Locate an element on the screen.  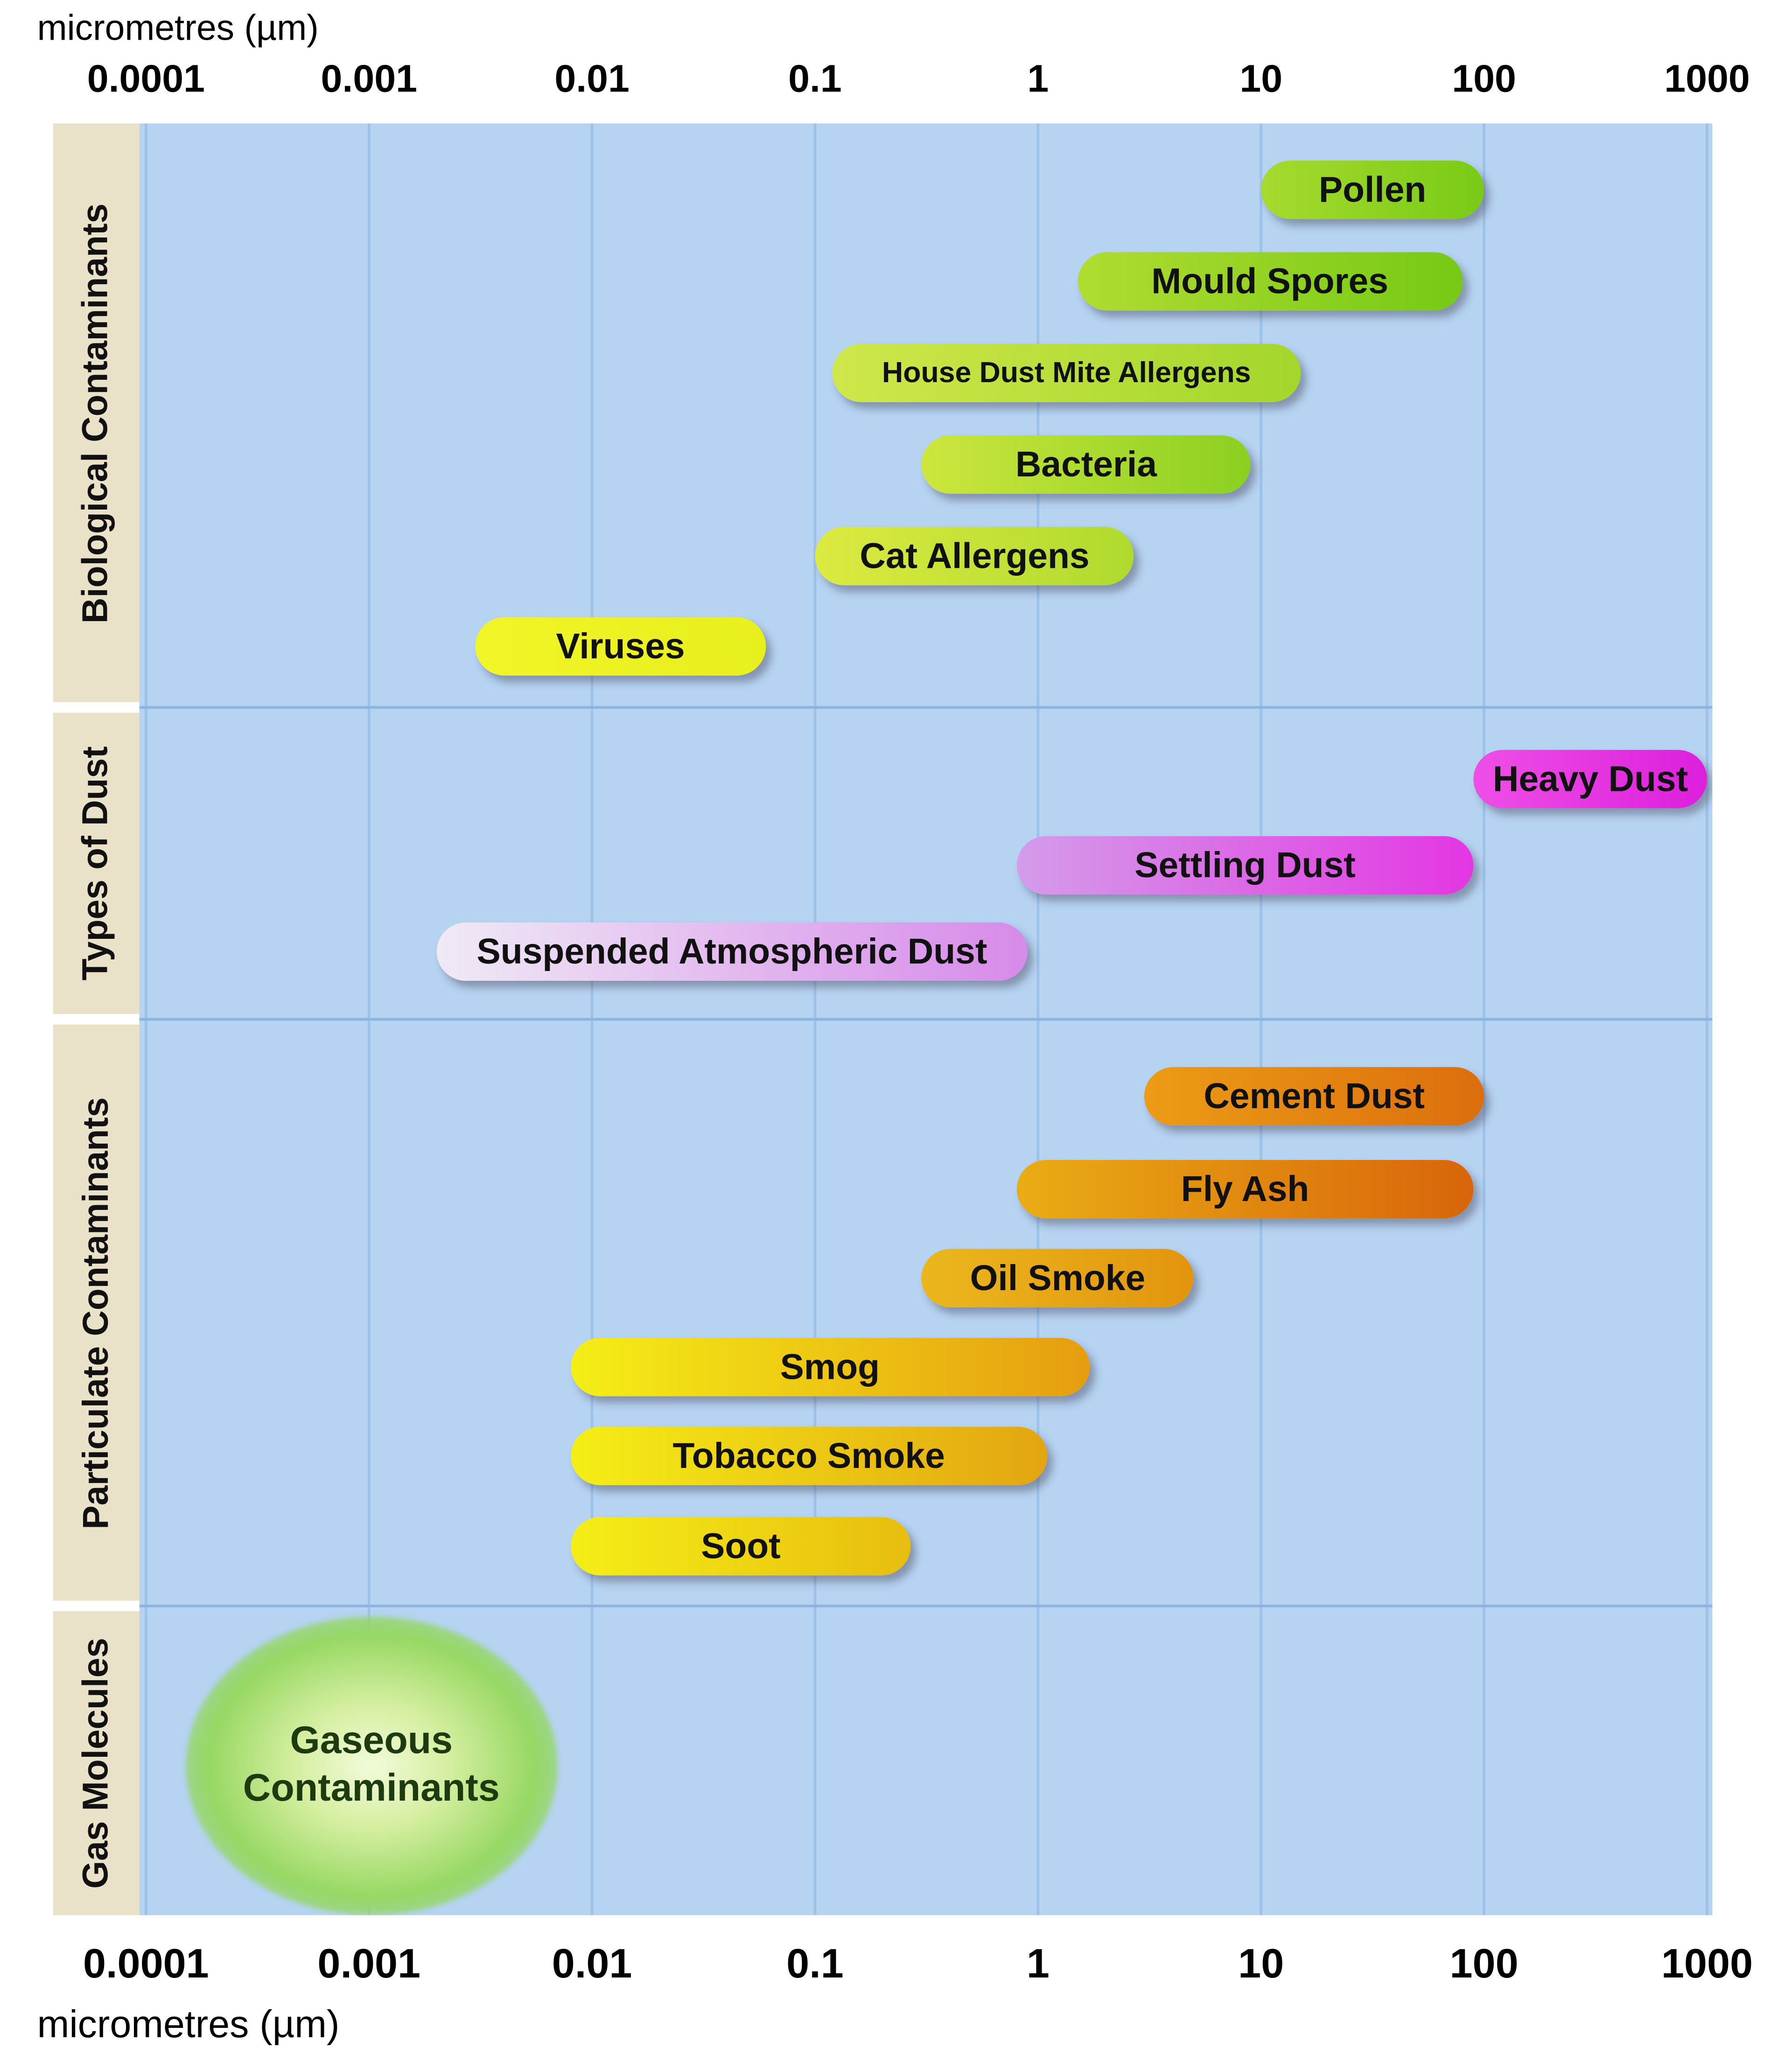
x-axis-title-bottom: micrometres (µm) is located at coordinates (188, 2025).